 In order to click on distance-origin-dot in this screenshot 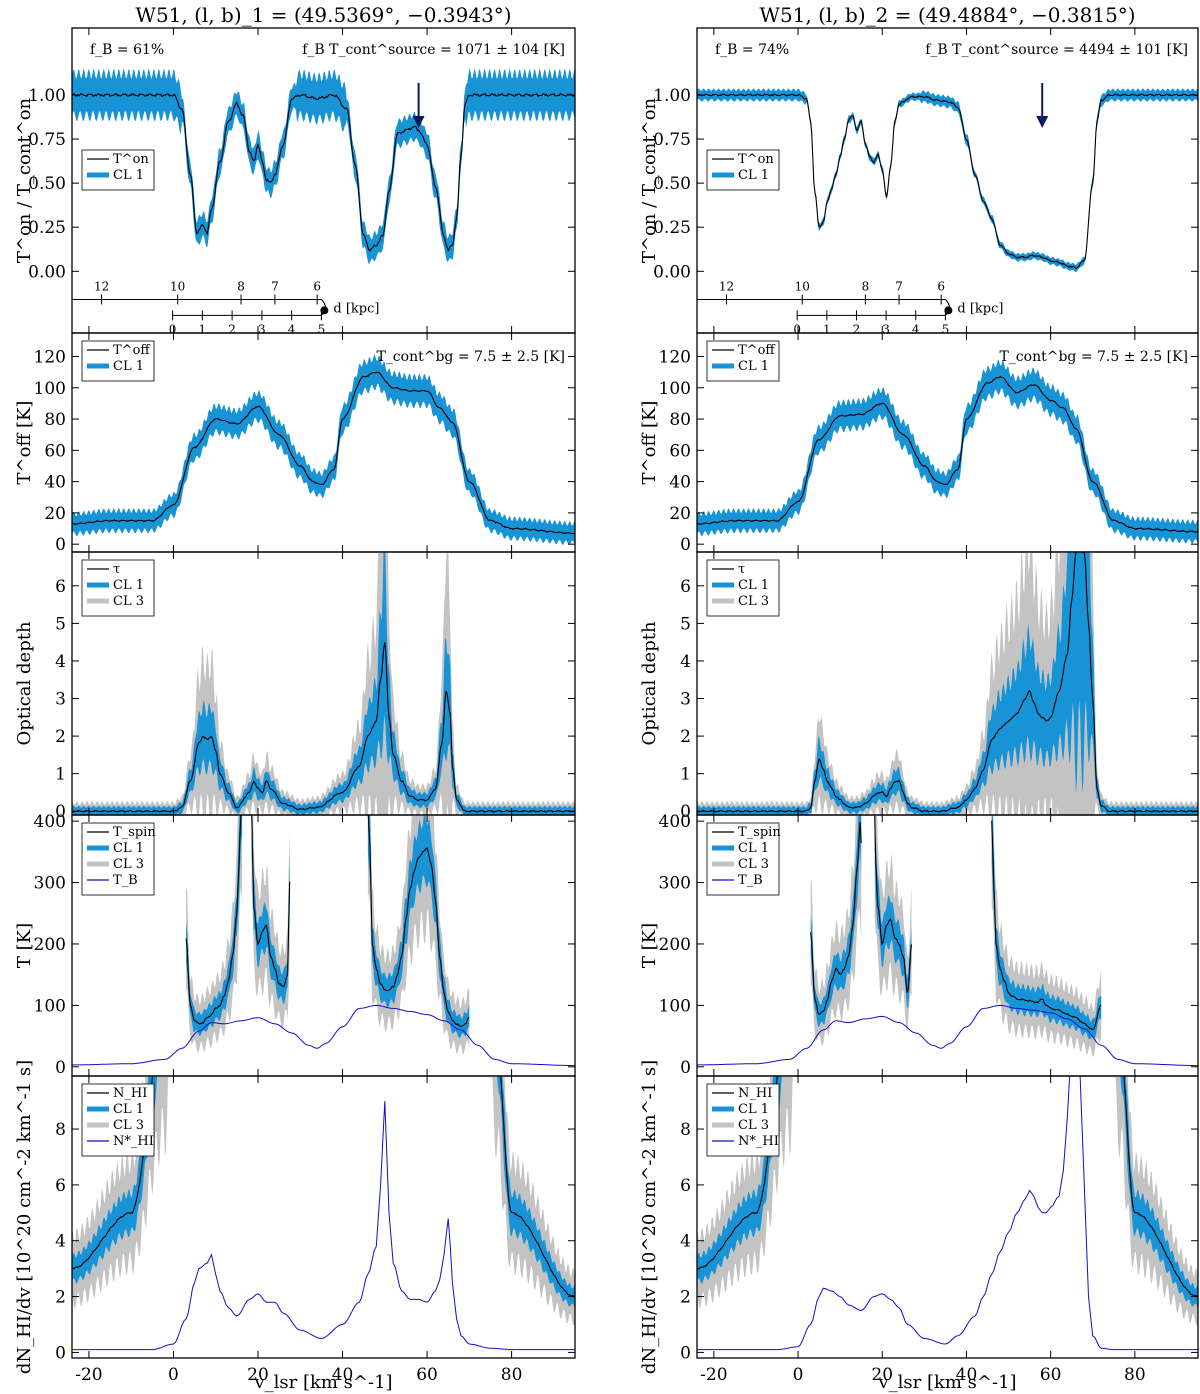, I will do `click(324, 310)`.